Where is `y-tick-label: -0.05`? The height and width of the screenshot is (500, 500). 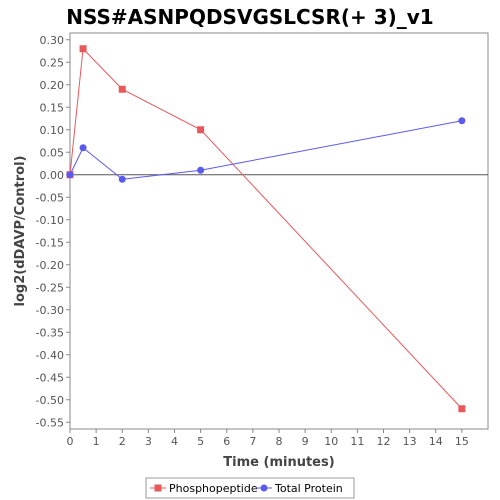 y-tick-label: -0.05 is located at coordinates (50, 197).